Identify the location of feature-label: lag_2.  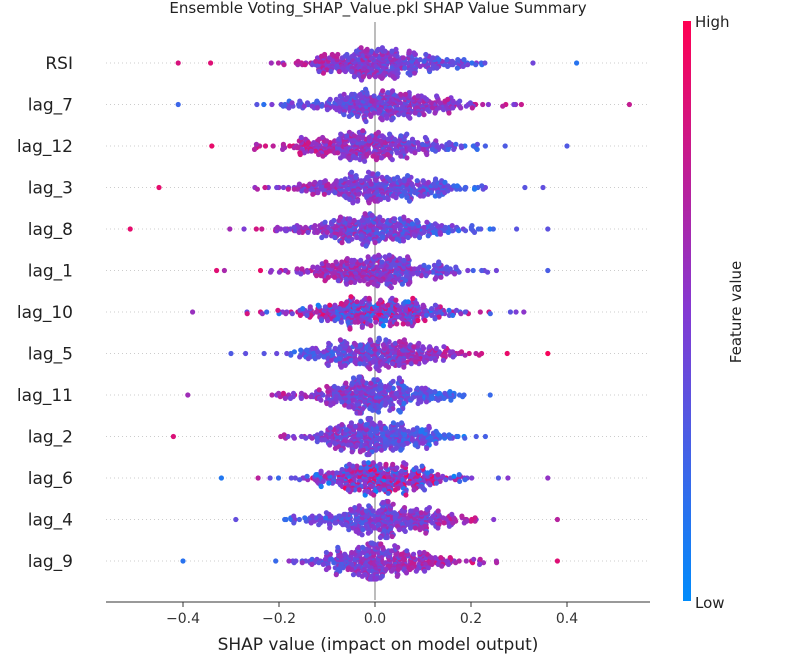
(50, 438).